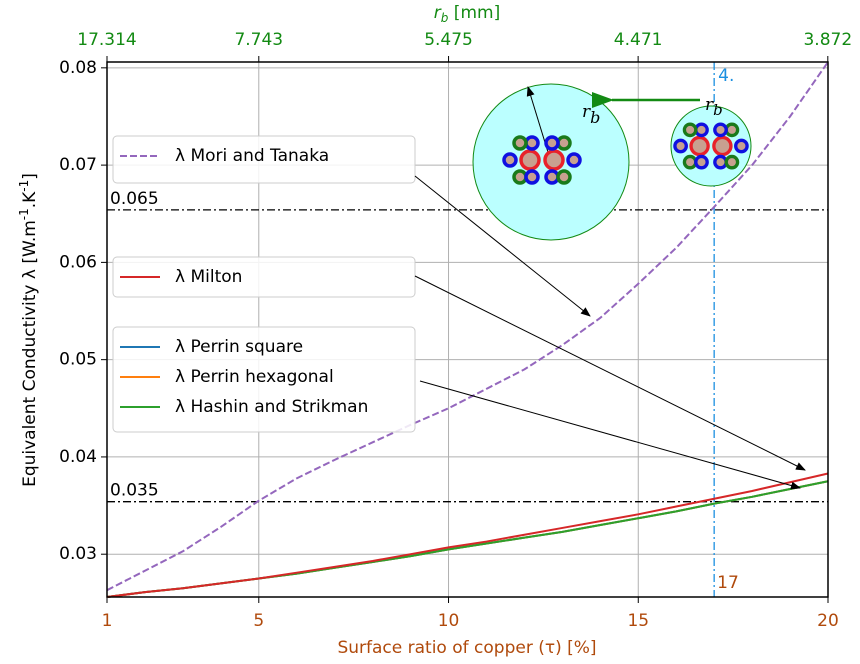 Image resolution: width=860 pixels, height=664 pixels. Describe the element at coordinates (466, 648) in the screenshot. I see `x-axis-label: Surface ratio of copper (τ) [%]` at that location.